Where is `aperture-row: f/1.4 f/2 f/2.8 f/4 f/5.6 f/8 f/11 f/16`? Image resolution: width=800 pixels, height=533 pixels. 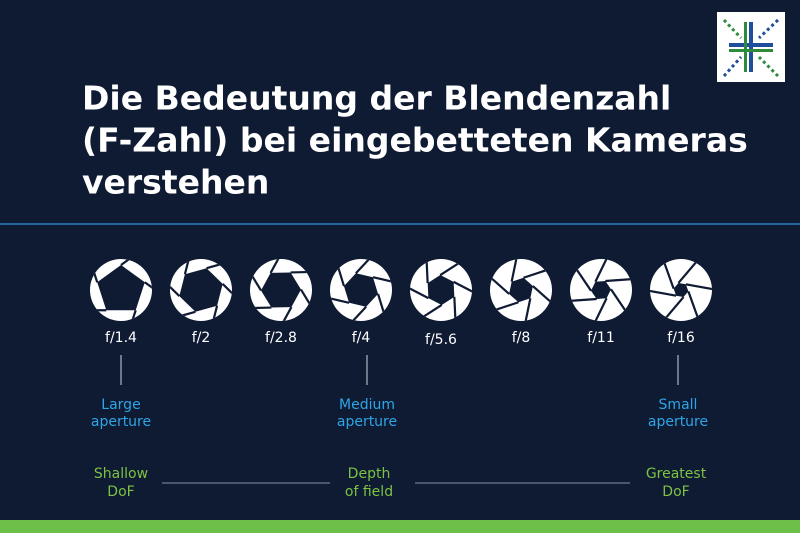
aperture-row: f/1.4 f/2 f/2.8 f/4 f/5.6 f/8 f/11 f/16 is located at coordinates (401, 303).